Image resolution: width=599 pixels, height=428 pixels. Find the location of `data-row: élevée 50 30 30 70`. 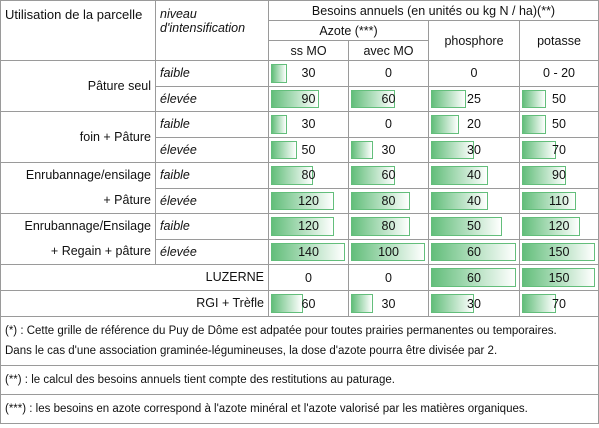

data-row: élevée 50 30 30 70 is located at coordinates (300, 149).